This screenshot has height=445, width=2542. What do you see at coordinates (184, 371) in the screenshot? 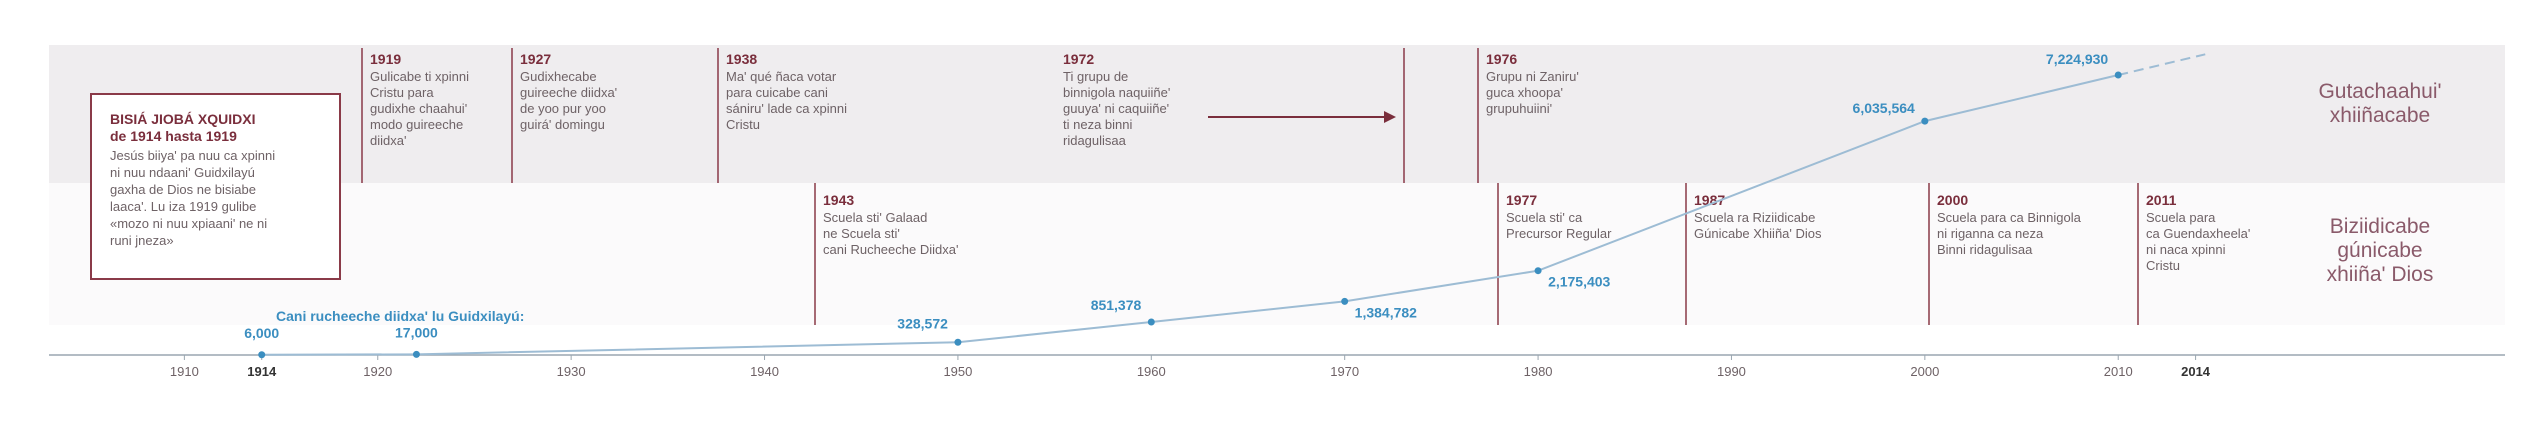
I see `x-tick-label: 1910` at bounding box center [184, 371].